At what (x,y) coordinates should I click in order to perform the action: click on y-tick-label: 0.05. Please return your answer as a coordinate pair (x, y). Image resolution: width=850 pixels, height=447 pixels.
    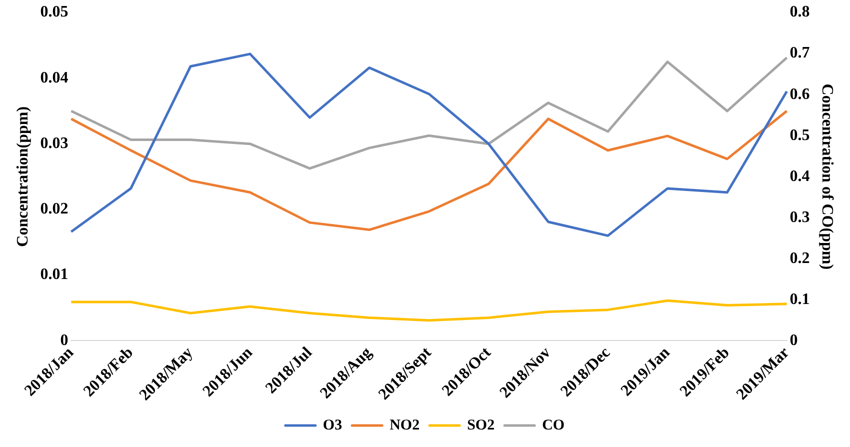
    Looking at the image, I should click on (54, 12).